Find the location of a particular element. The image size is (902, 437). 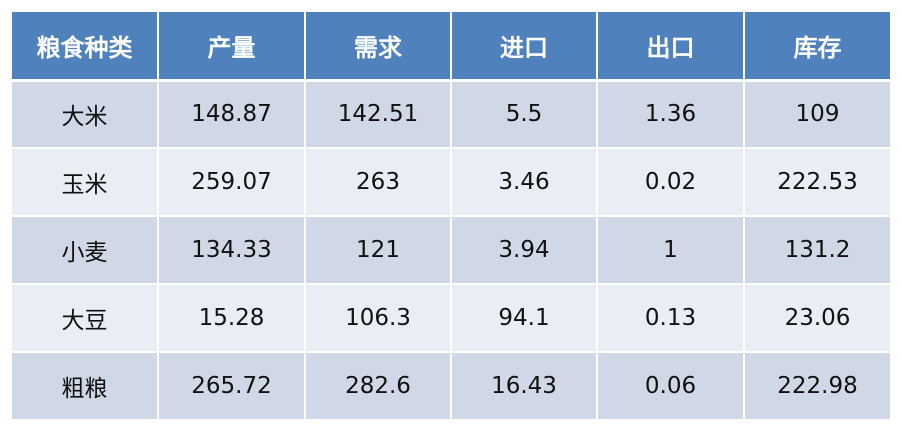

cell-import: 3.46 is located at coordinates (524, 182).